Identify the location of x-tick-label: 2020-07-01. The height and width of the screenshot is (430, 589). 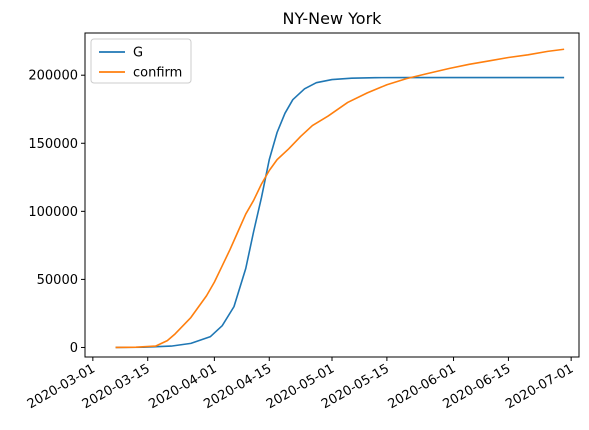
(539, 386).